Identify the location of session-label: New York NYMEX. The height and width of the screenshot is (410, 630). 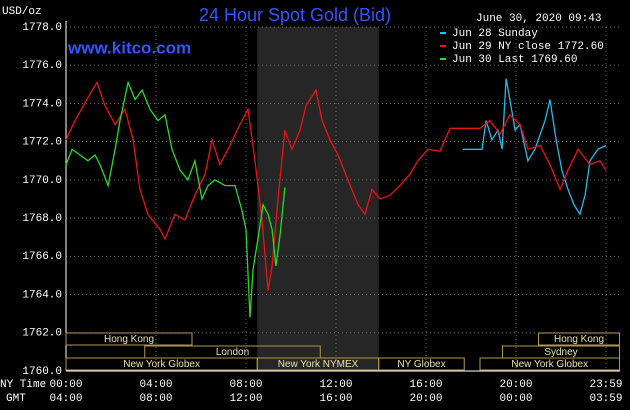
(318, 364).